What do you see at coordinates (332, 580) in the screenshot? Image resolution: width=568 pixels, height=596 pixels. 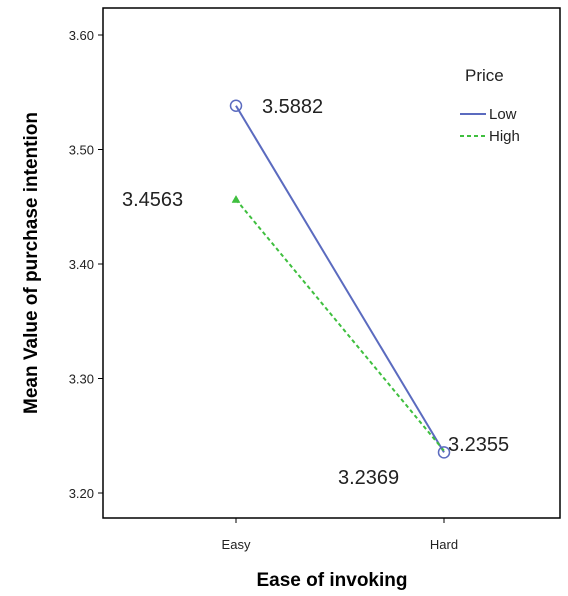 I see `x-axis-title: Ease of invoking` at bounding box center [332, 580].